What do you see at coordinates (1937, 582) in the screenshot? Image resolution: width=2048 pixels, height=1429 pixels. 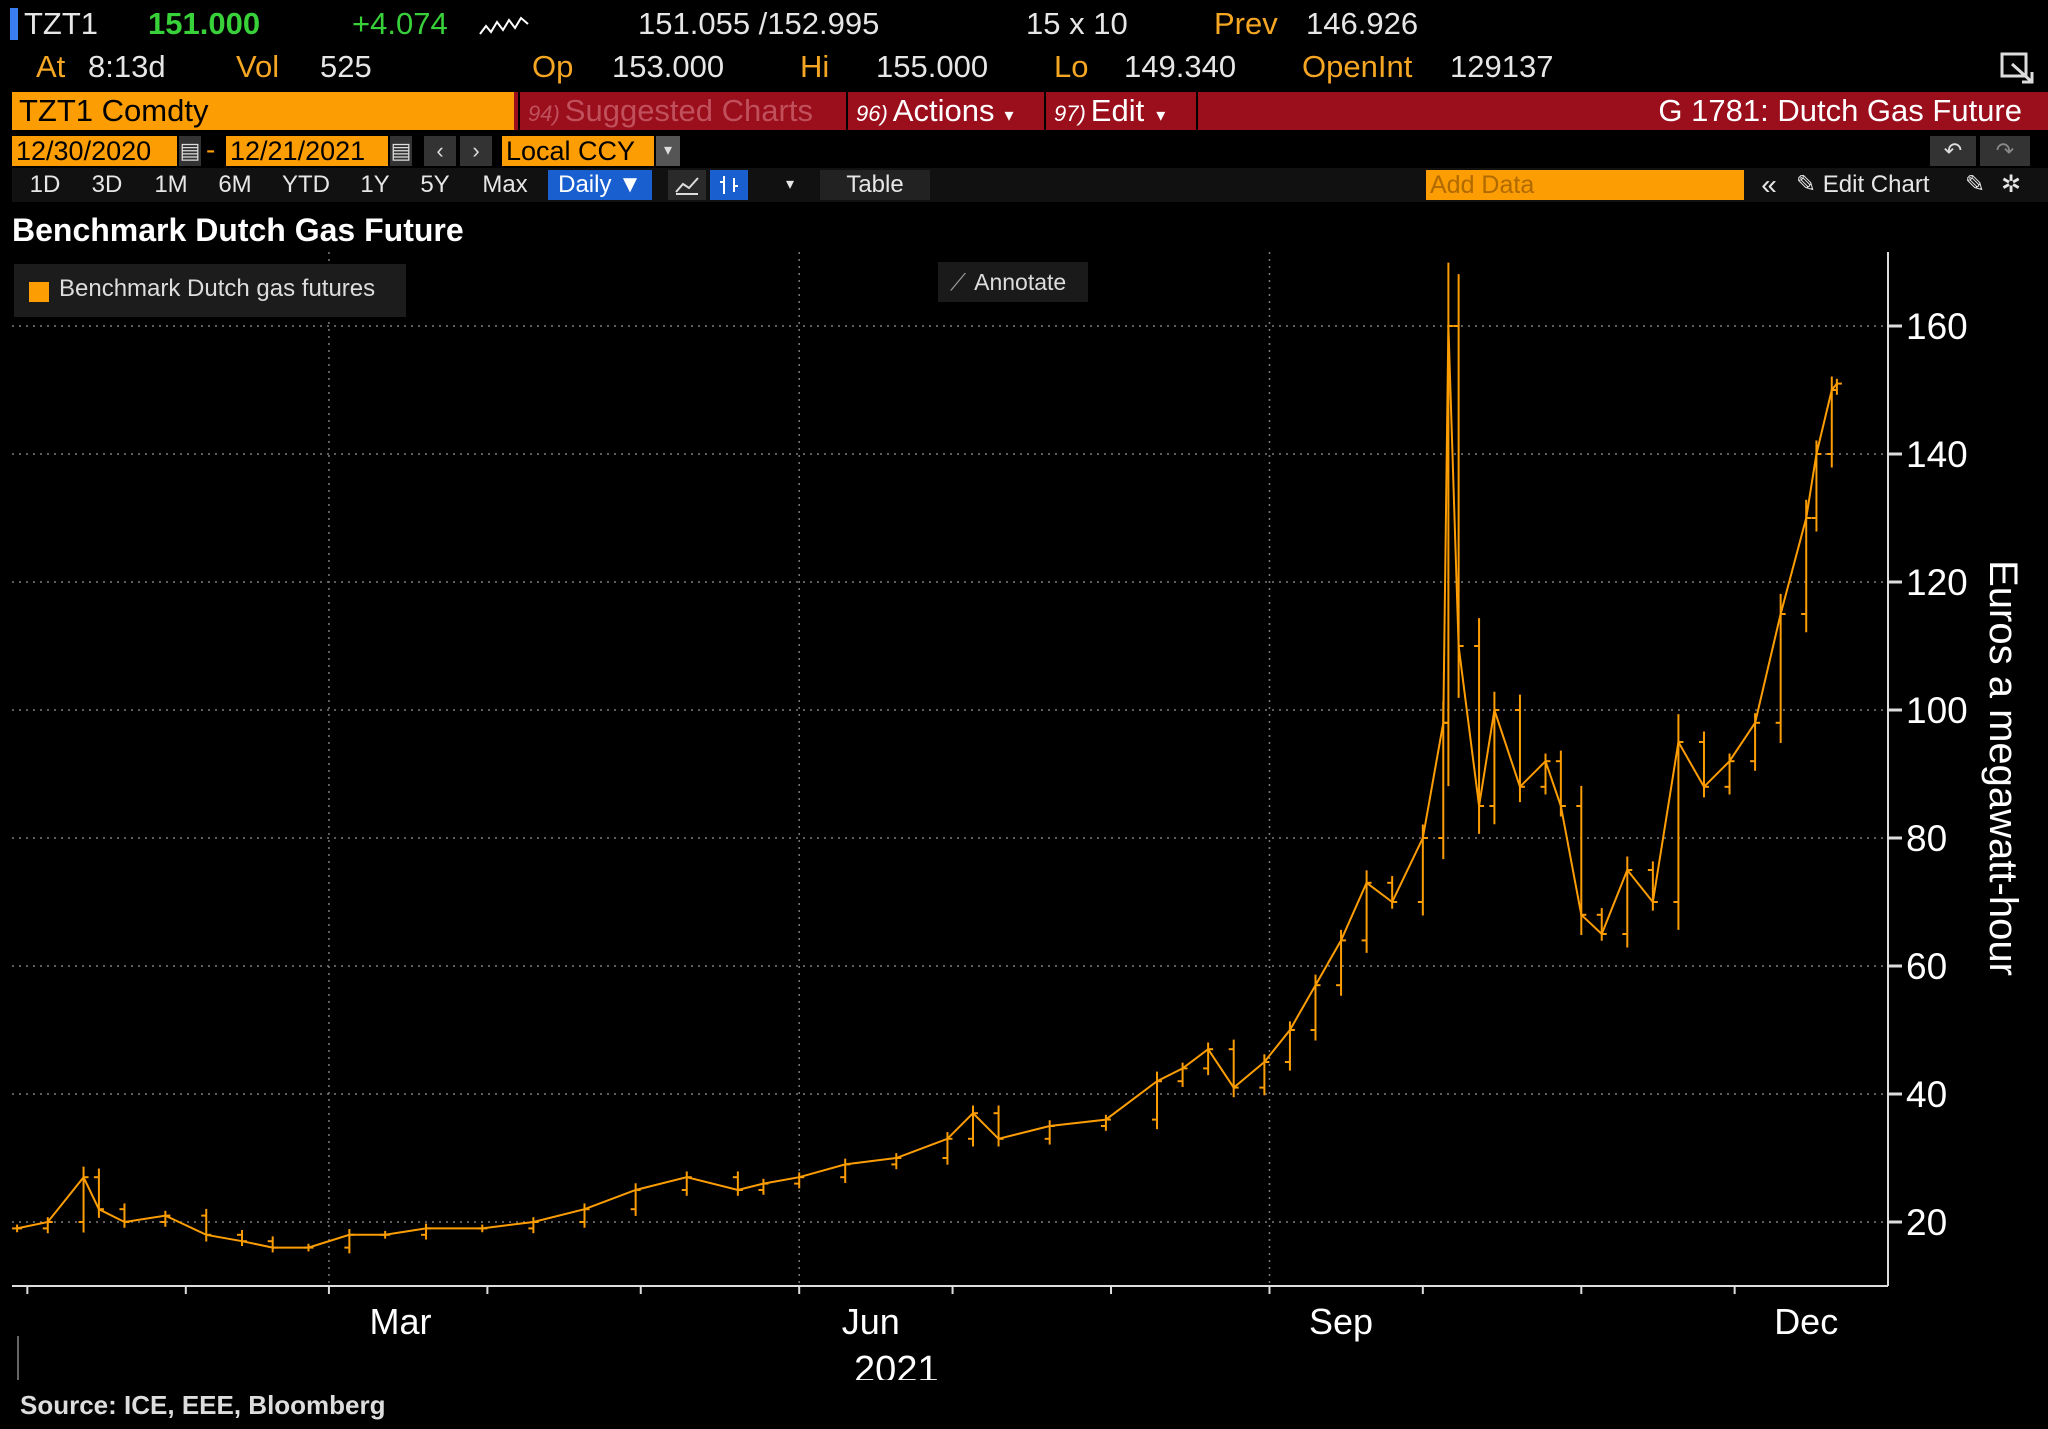 I see `y-tick-label: 120` at bounding box center [1937, 582].